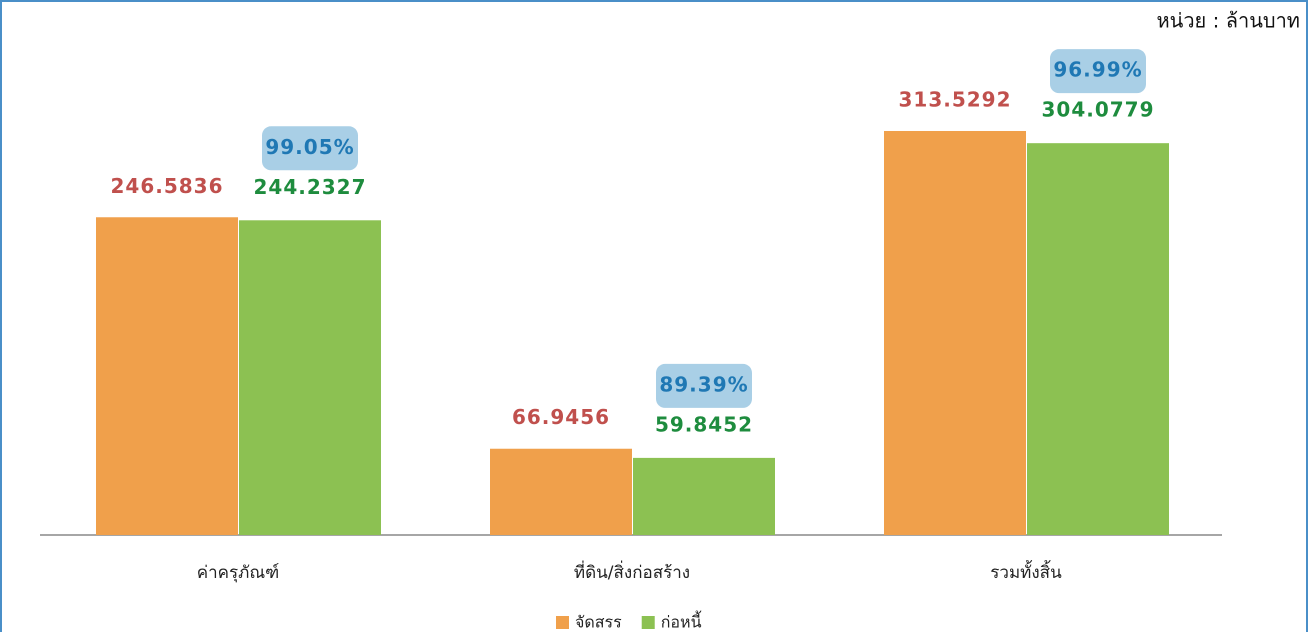 The image size is (1309, 632). I want to click on value-label: 304.0779, so click(1097, 110).